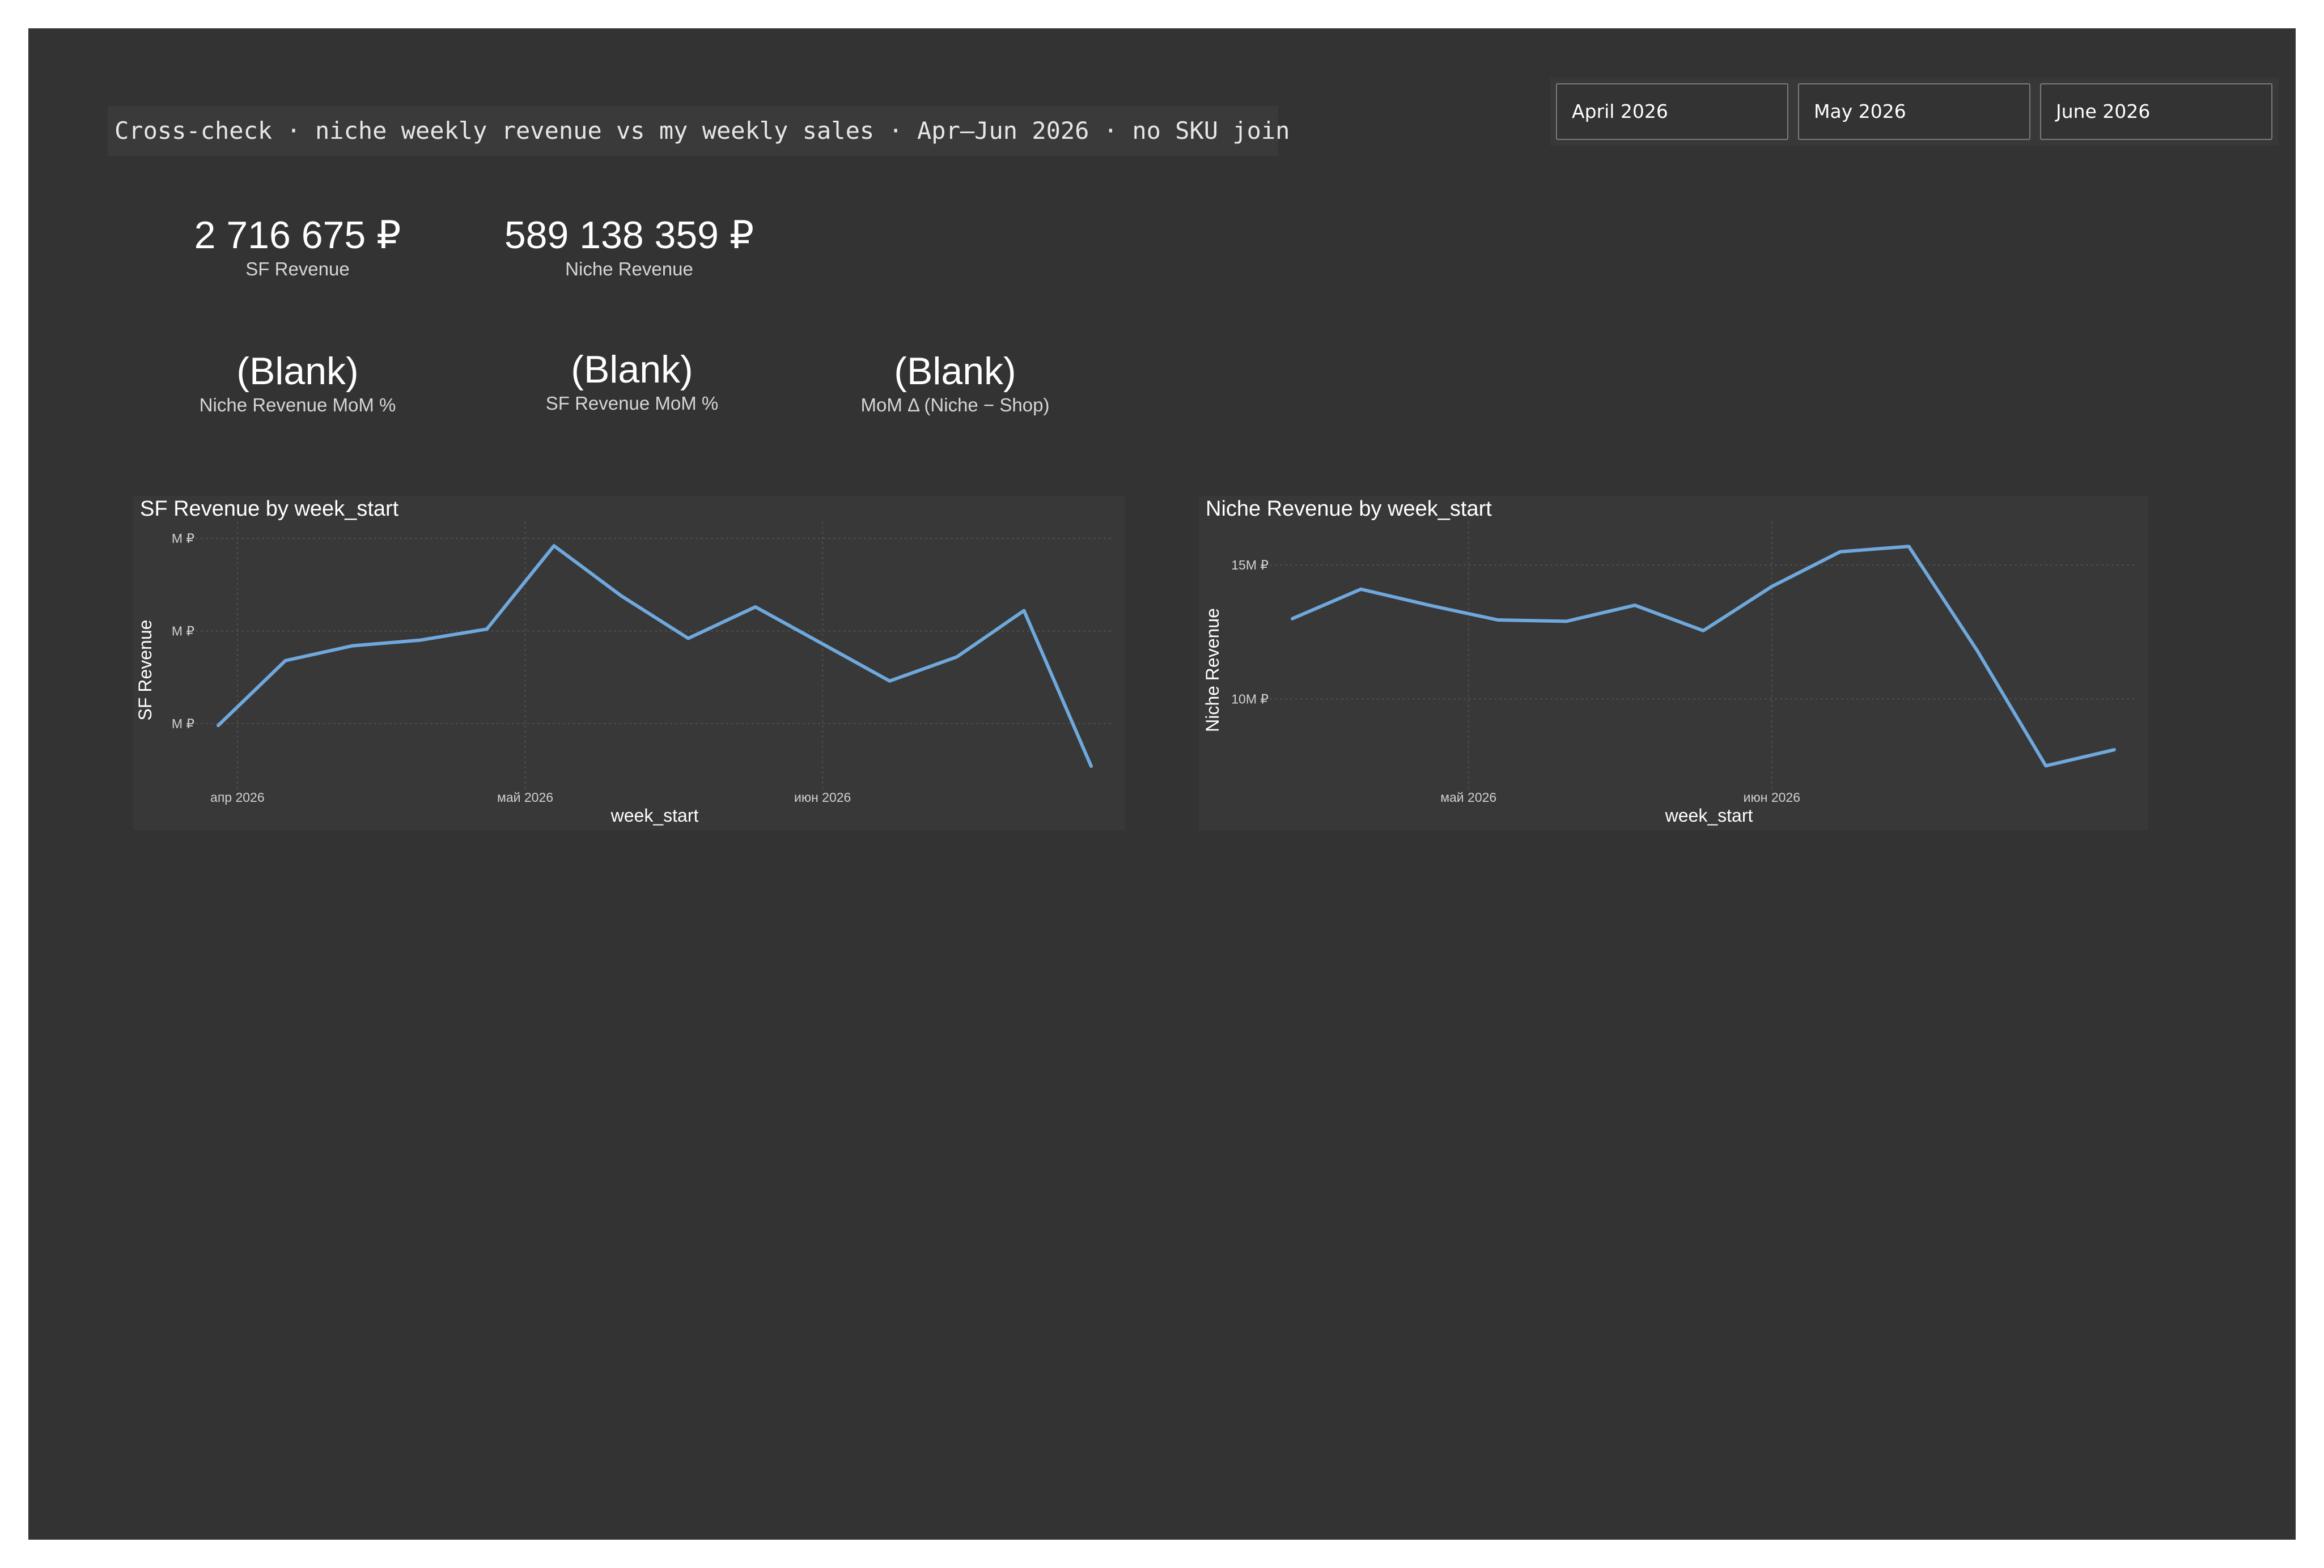  What do you see at coordinates (1349, 509) in the screenshot?
I see `niche-chart-title: Niche Revenue by week_start` at bounding box center [1349, 509].